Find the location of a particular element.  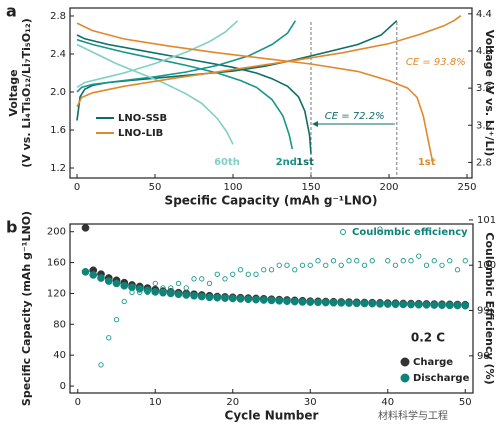

x-tick-label: 150 is located at coordinates (310, 187).